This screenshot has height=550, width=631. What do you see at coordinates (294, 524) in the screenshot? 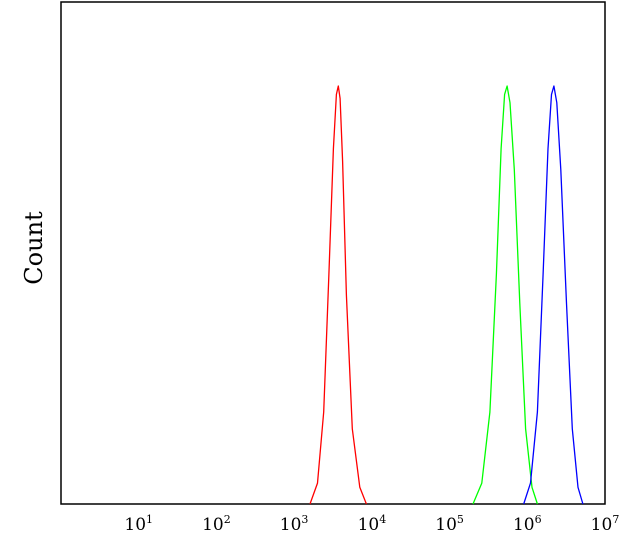
I see `x-tick-label-1000: 10³` at bounding box center [294, 524].